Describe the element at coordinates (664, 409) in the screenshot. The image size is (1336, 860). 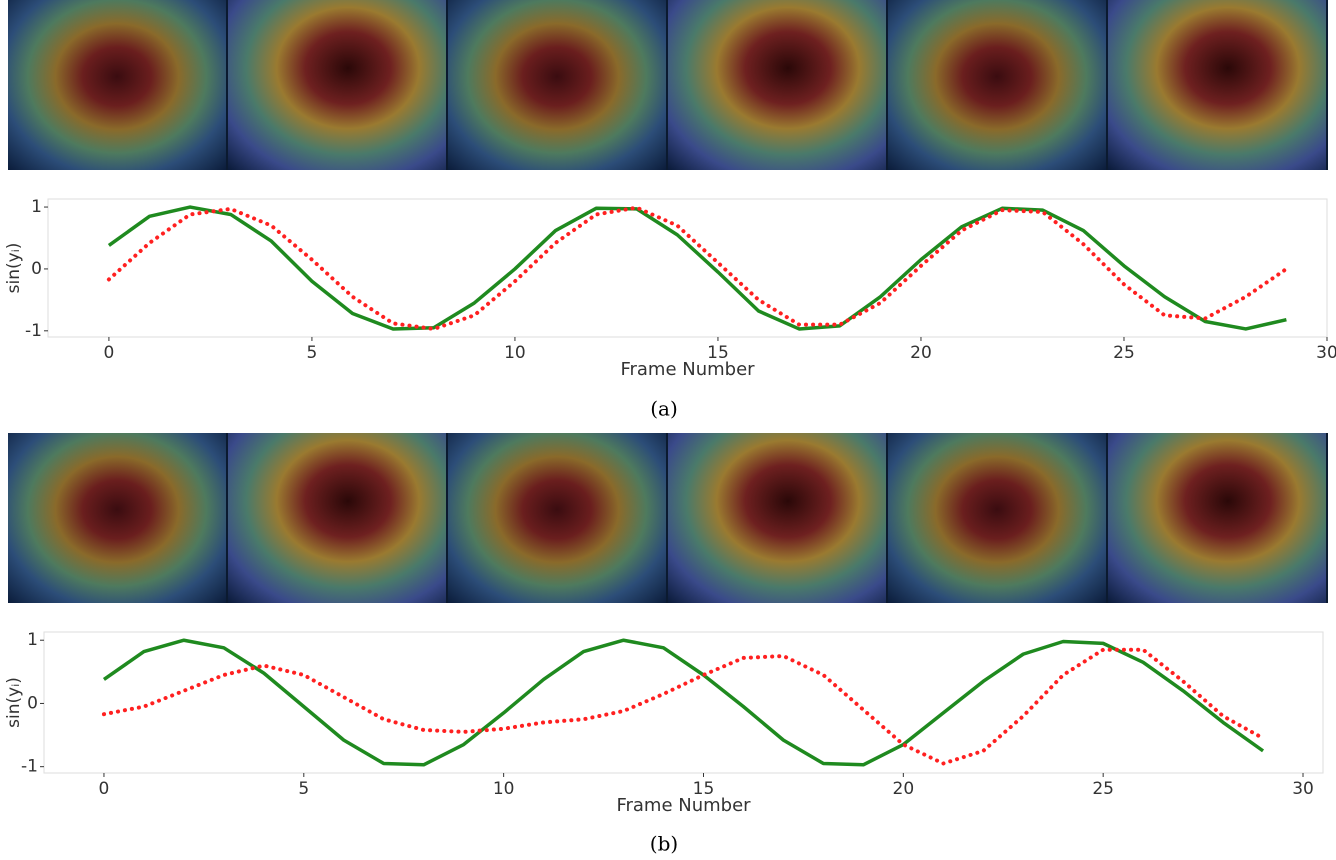
I see `caption: (a)` at that location.